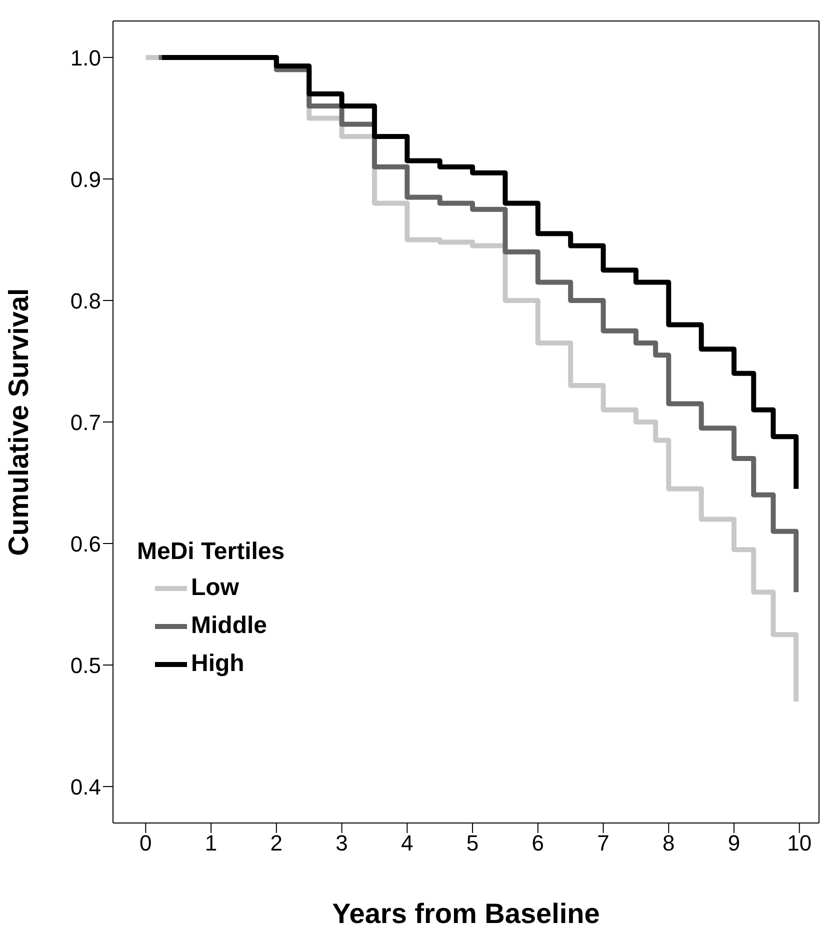  What do you see at coordinates (603, 843) in the screenshot?
I see `x-tick-label: 7` at bounding box center [603, 843].